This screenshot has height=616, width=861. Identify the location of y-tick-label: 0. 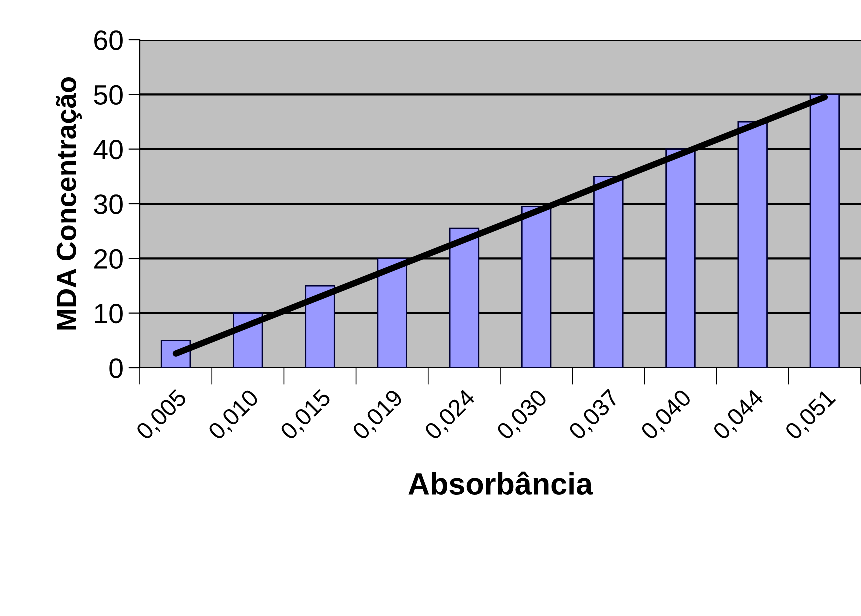
(116, 368).